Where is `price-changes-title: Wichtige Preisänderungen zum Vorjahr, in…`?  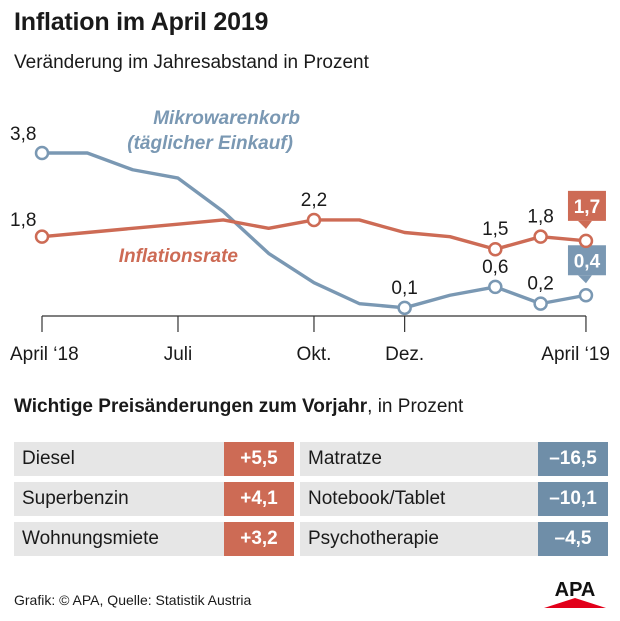
price-changes-title: Wichtige Preisänderungen zum Vorjahr, in… is located at coordinates (238, 407).